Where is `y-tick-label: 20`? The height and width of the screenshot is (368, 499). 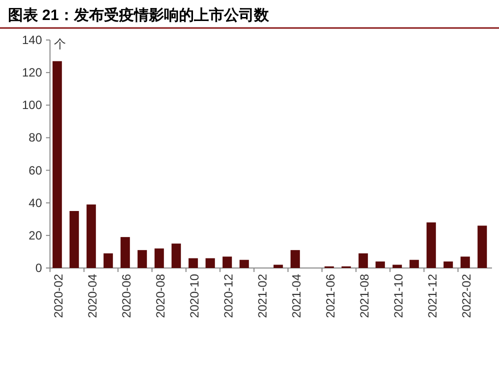
y-tick-label: 20 is located at coordinates (35, 235).